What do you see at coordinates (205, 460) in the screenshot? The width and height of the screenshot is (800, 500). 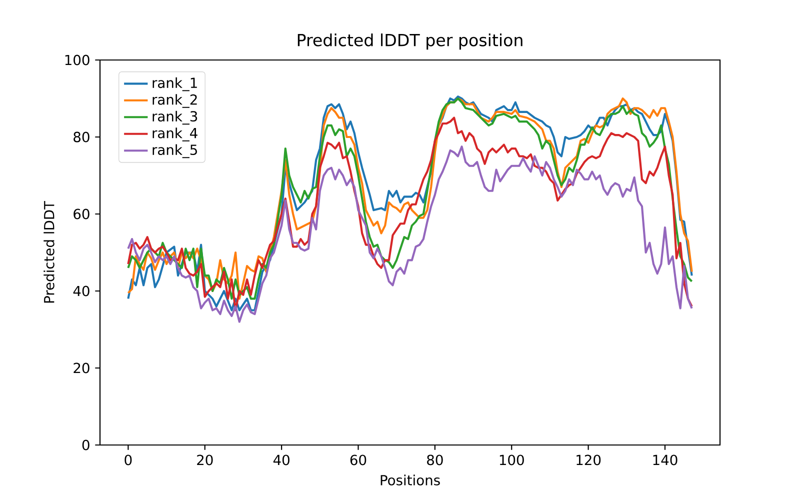 I see `x-tick-label: 20` at bounding box center [205, 460].